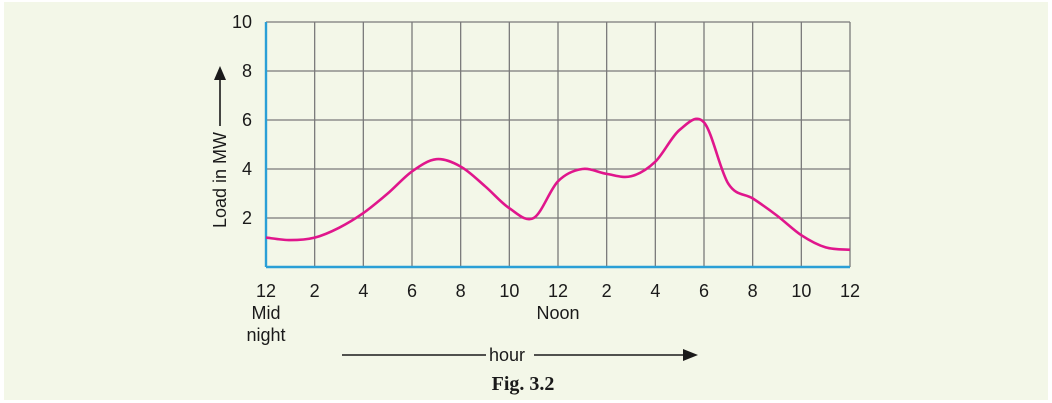 This screenshot has height=403, width=1052. I want to click on x-annotation: Mid, so click(265, 313).